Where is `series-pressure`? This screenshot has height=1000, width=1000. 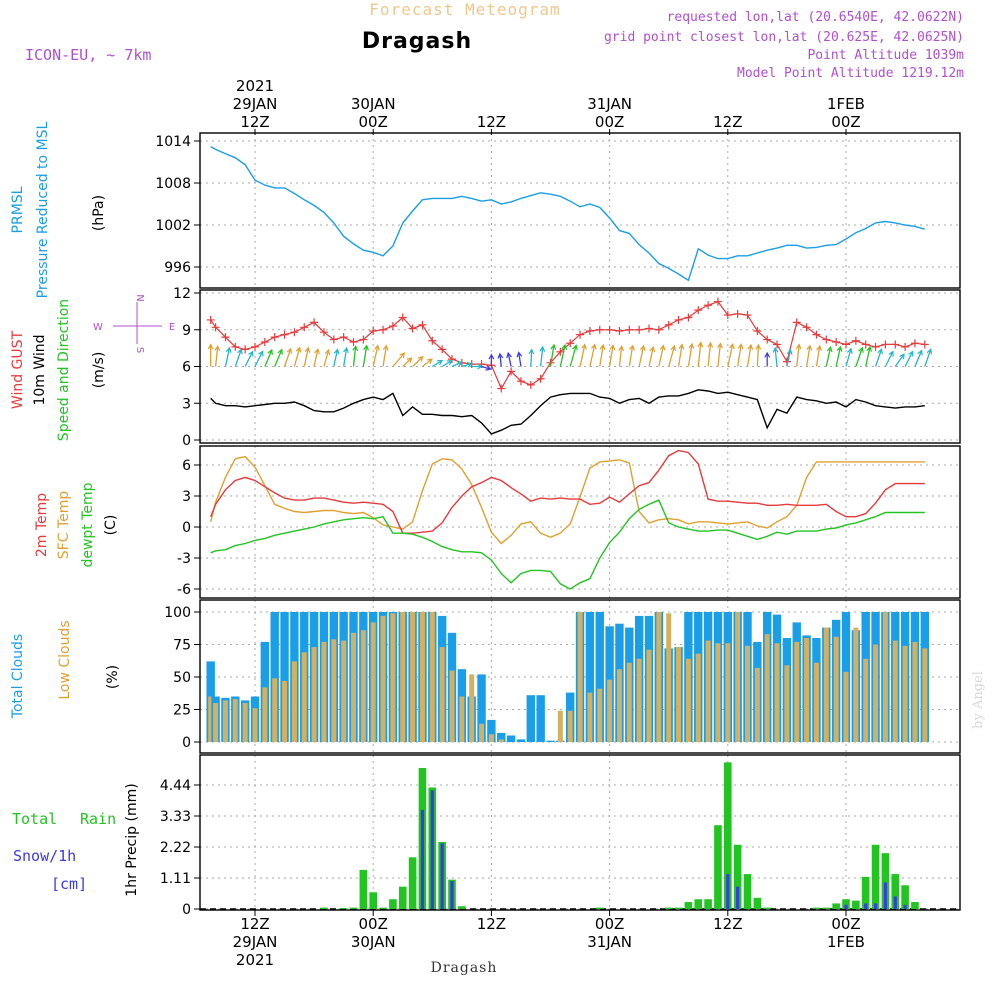 series-pressure is located at coordinates (567, 213).